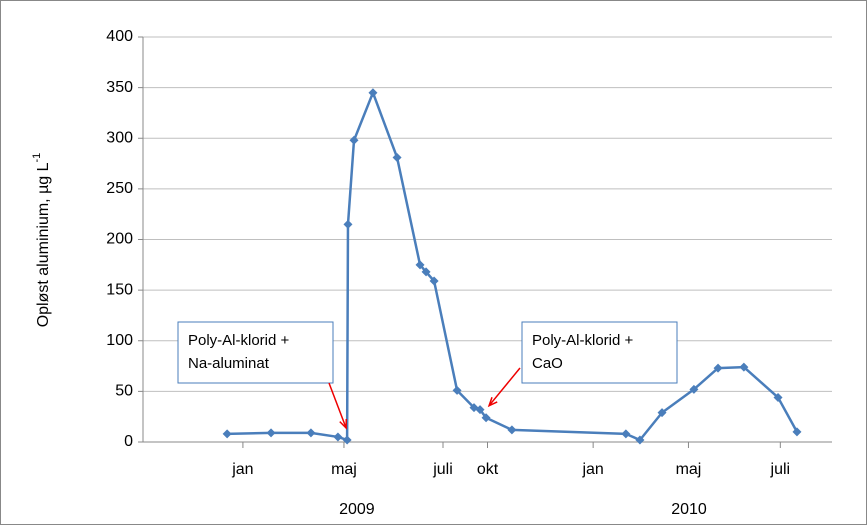 This screenshot has width=868, height=526. Describe the element at coordinates (547, 363) in the screenshot. I see `annotation-text: CaO` at that location.